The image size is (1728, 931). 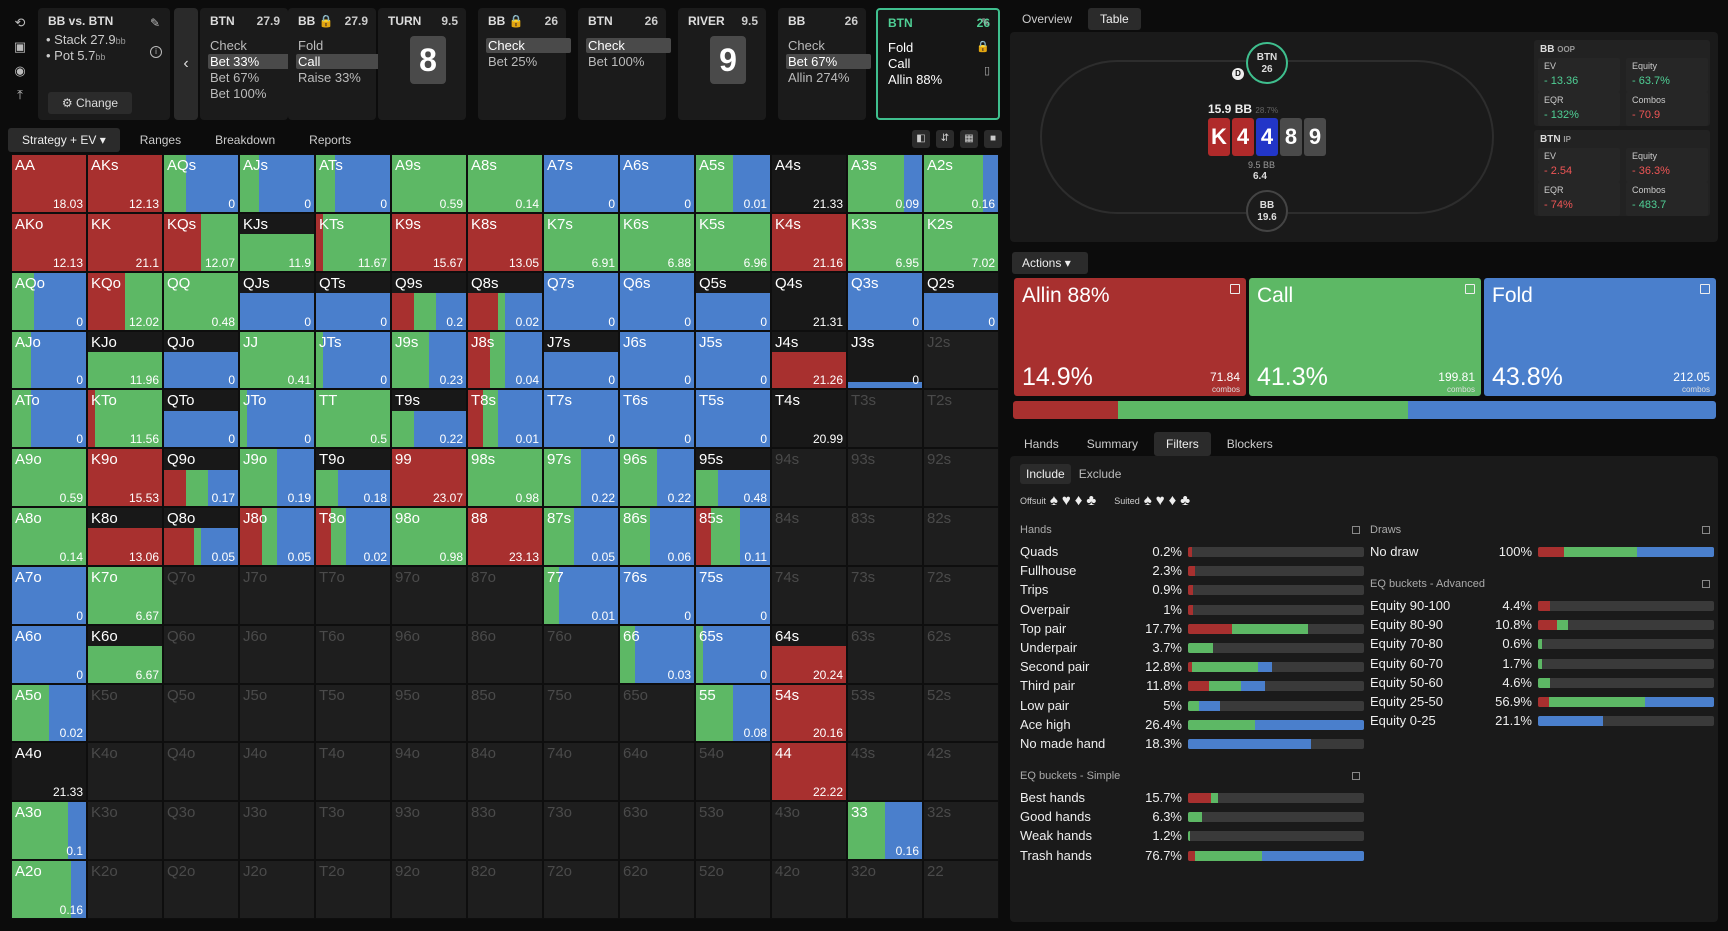 What do you see at coordinates (885, 183) in the screenshot?
I see `hand-cell: A3s 0.09` at bounding box center [885, 183].